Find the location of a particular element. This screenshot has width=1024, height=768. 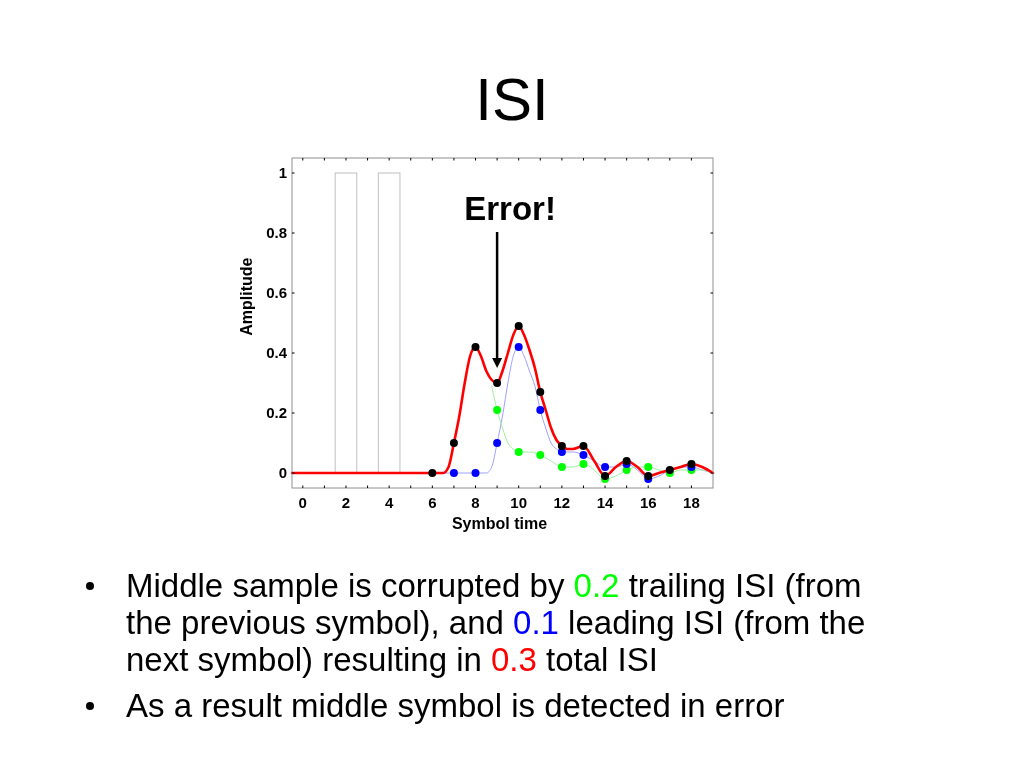

x-tick-label: 12 is located at coordinates (562, 502).